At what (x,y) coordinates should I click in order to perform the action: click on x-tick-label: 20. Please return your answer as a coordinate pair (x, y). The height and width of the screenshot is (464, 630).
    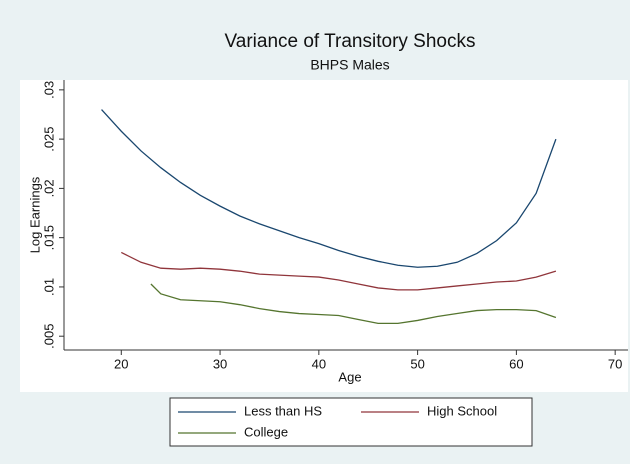
    Looking at the image, I should click on (121, 363).